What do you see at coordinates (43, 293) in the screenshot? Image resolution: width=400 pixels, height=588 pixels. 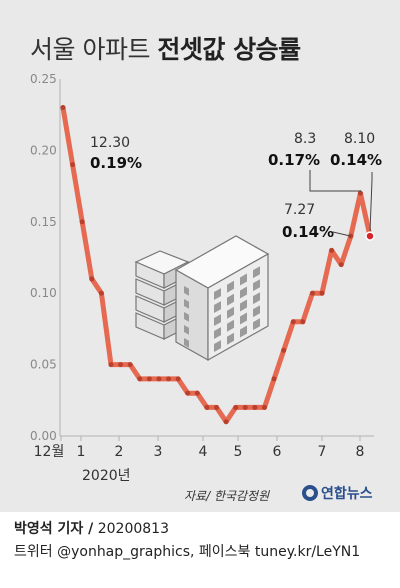 I see `y-tick-label: 0.10` at bounding box center [43, 293].